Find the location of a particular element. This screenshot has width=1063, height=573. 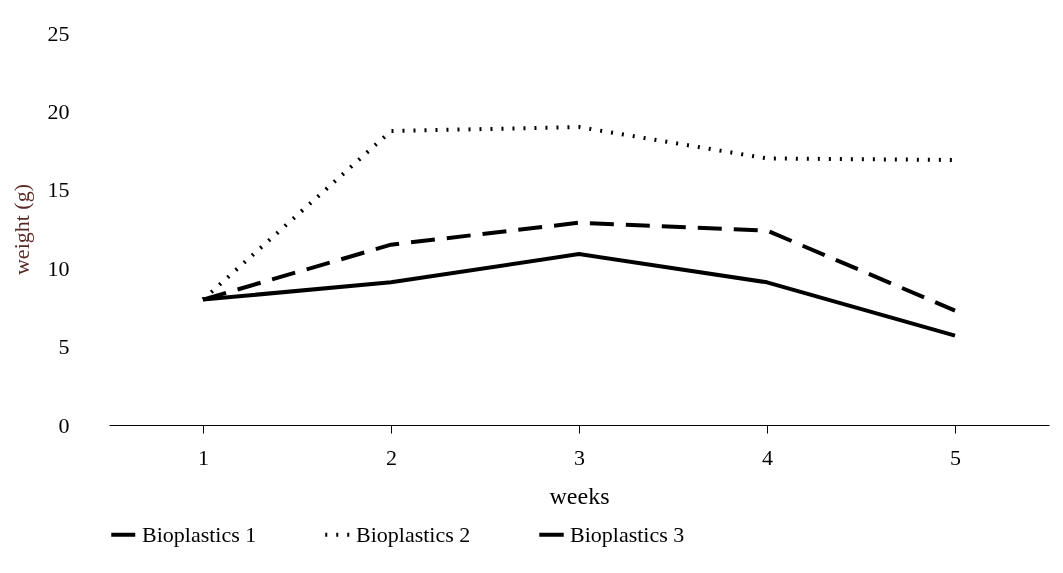

y-axis-title: weight (g) is located at coordinates (21, 229).